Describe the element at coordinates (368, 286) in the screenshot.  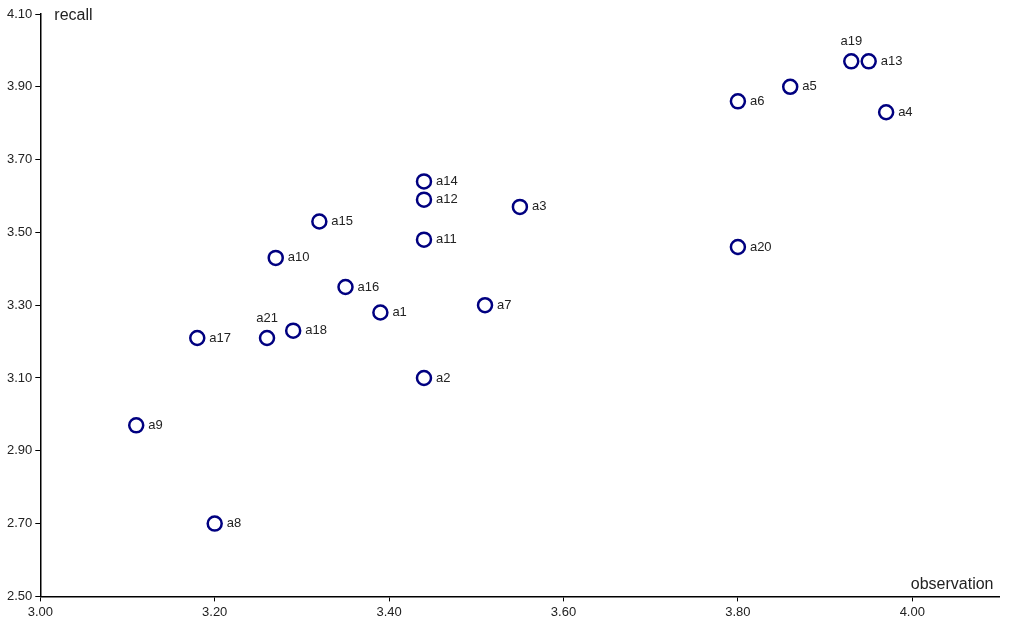
I see `series-label: a16` at that location.